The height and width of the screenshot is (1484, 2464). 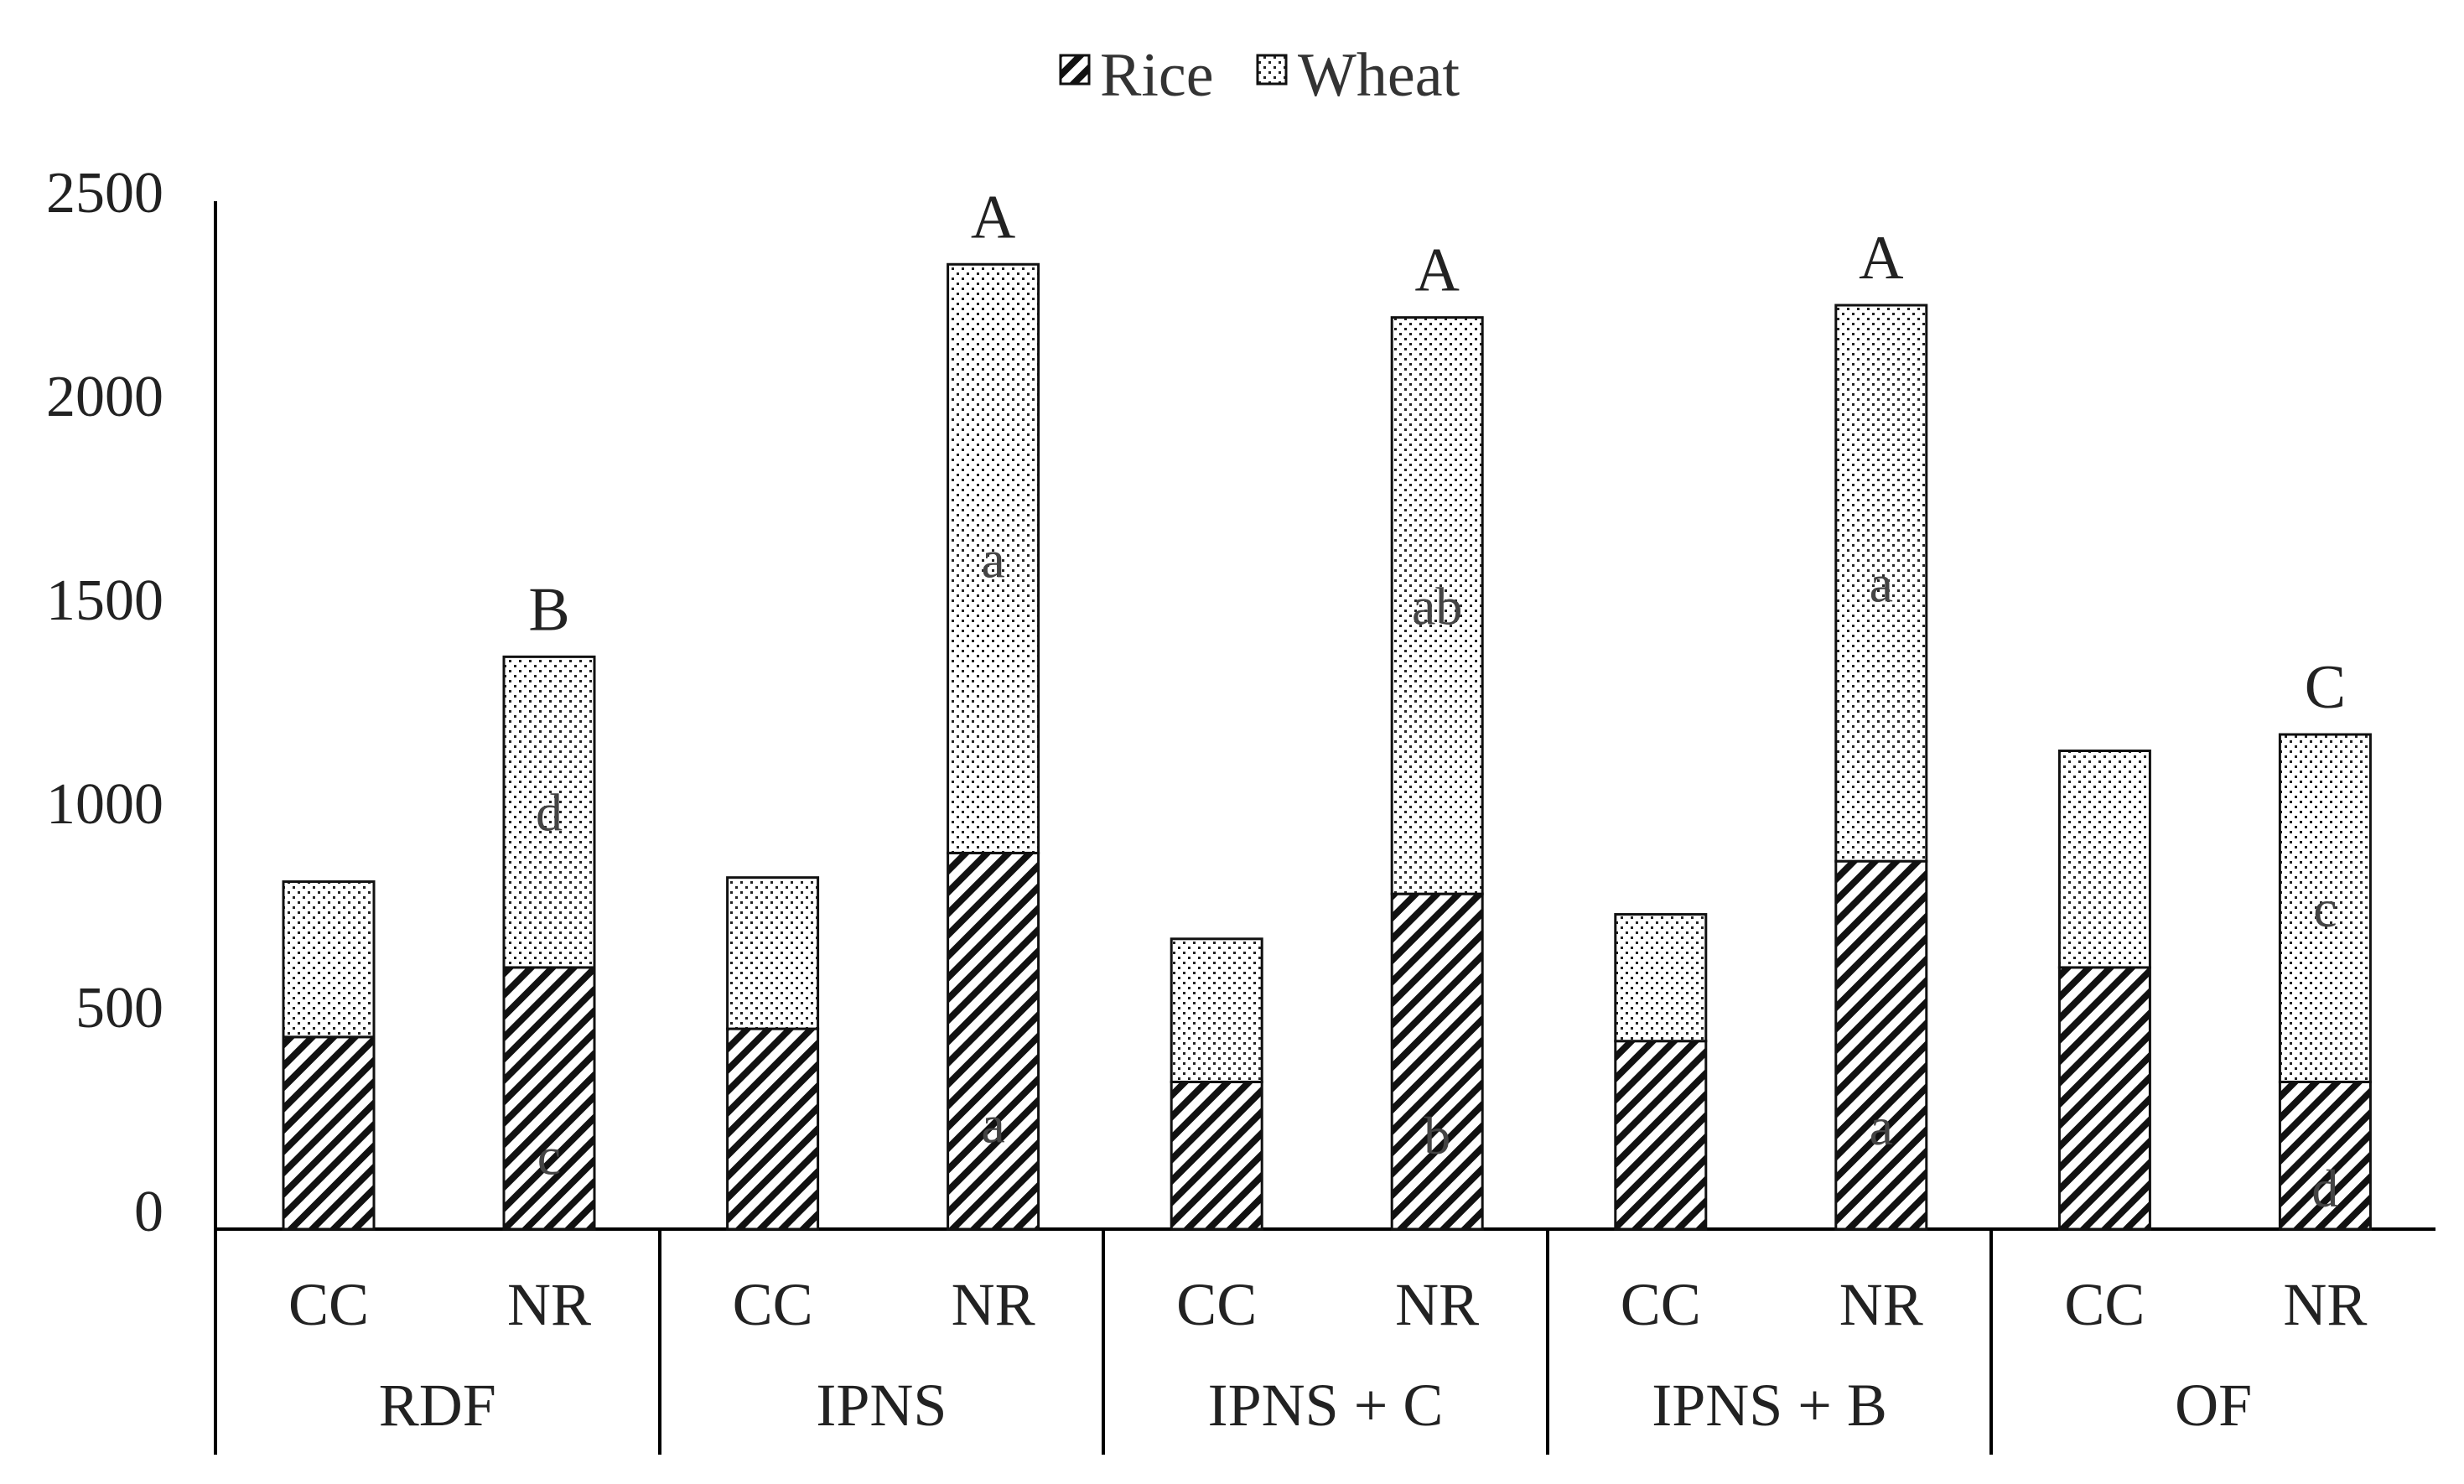 What do you see at coordinates (1157, 75) in the screenshot?
I see `legend-label-rice: Rice` at bounding box center [1157, 75].